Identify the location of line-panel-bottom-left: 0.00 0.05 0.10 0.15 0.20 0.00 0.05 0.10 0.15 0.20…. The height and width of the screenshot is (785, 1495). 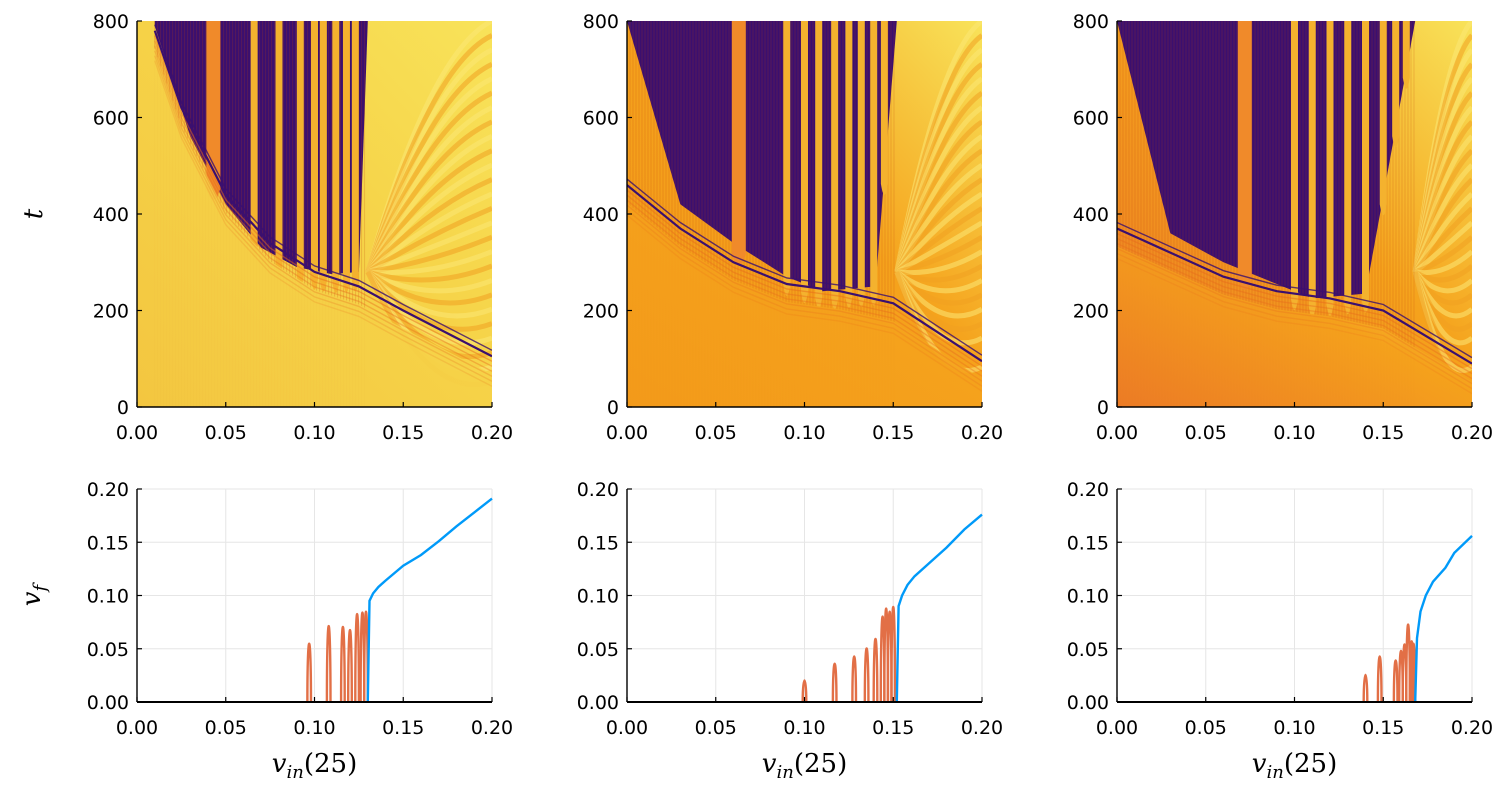
(265, 631).